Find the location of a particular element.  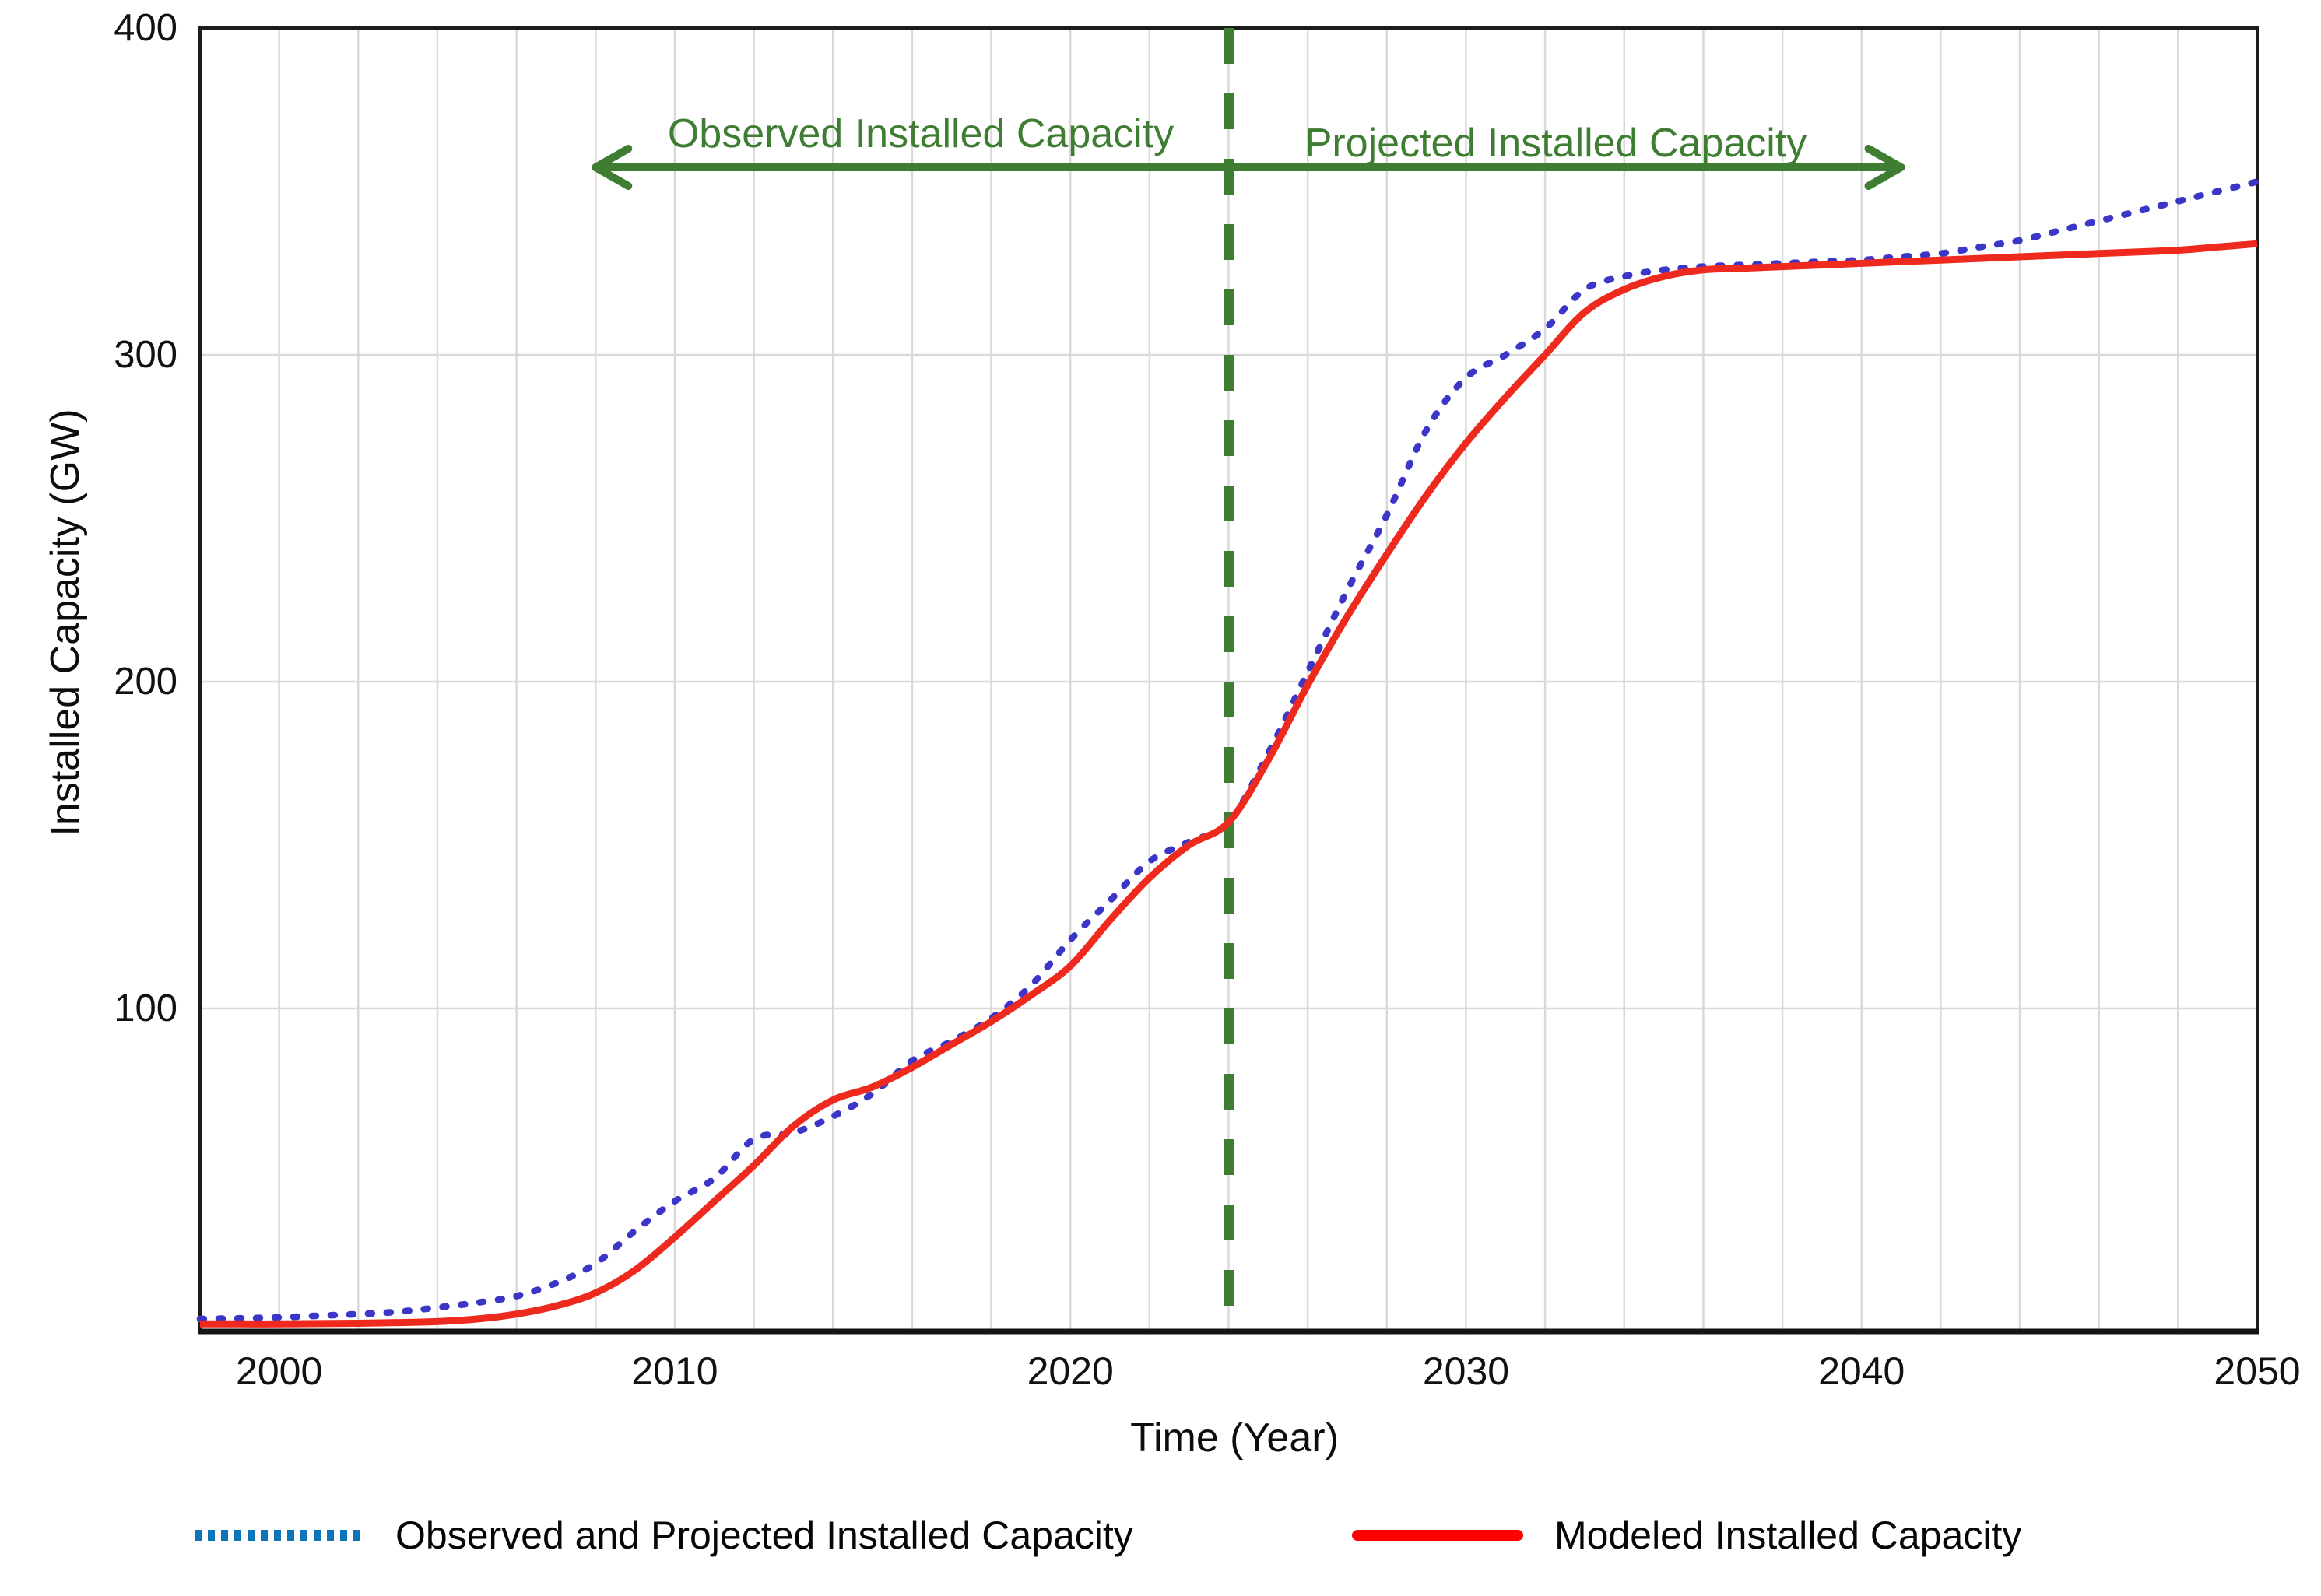

arrow-right-icon is located at coordinates (1884, 168).